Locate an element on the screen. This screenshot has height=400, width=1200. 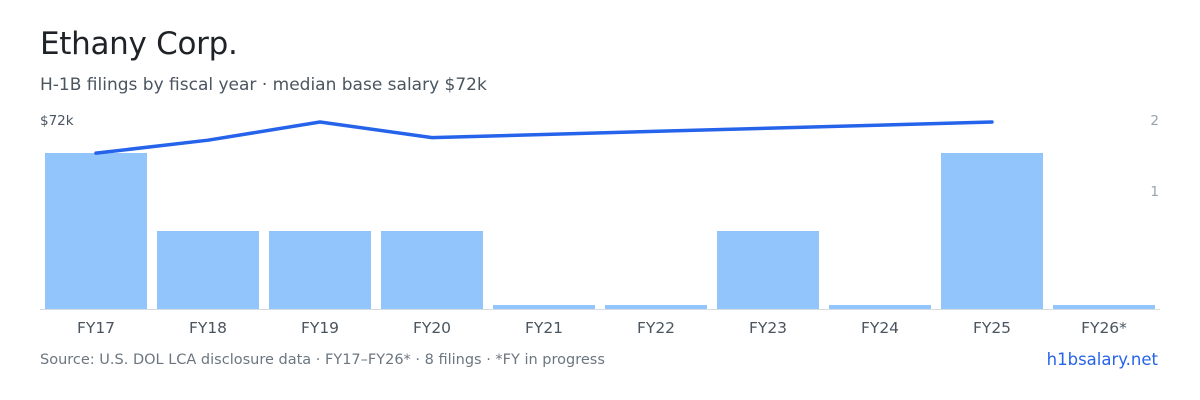
x-tick-label: FY17 is located at coordinates (96, 328).